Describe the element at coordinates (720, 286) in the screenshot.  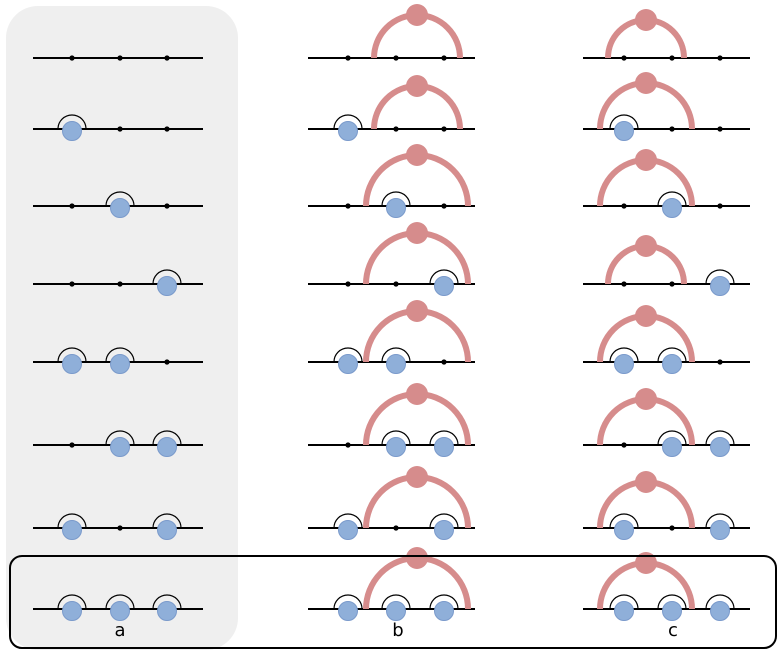
I see `col-c-row-4-site-3-node` at that location.